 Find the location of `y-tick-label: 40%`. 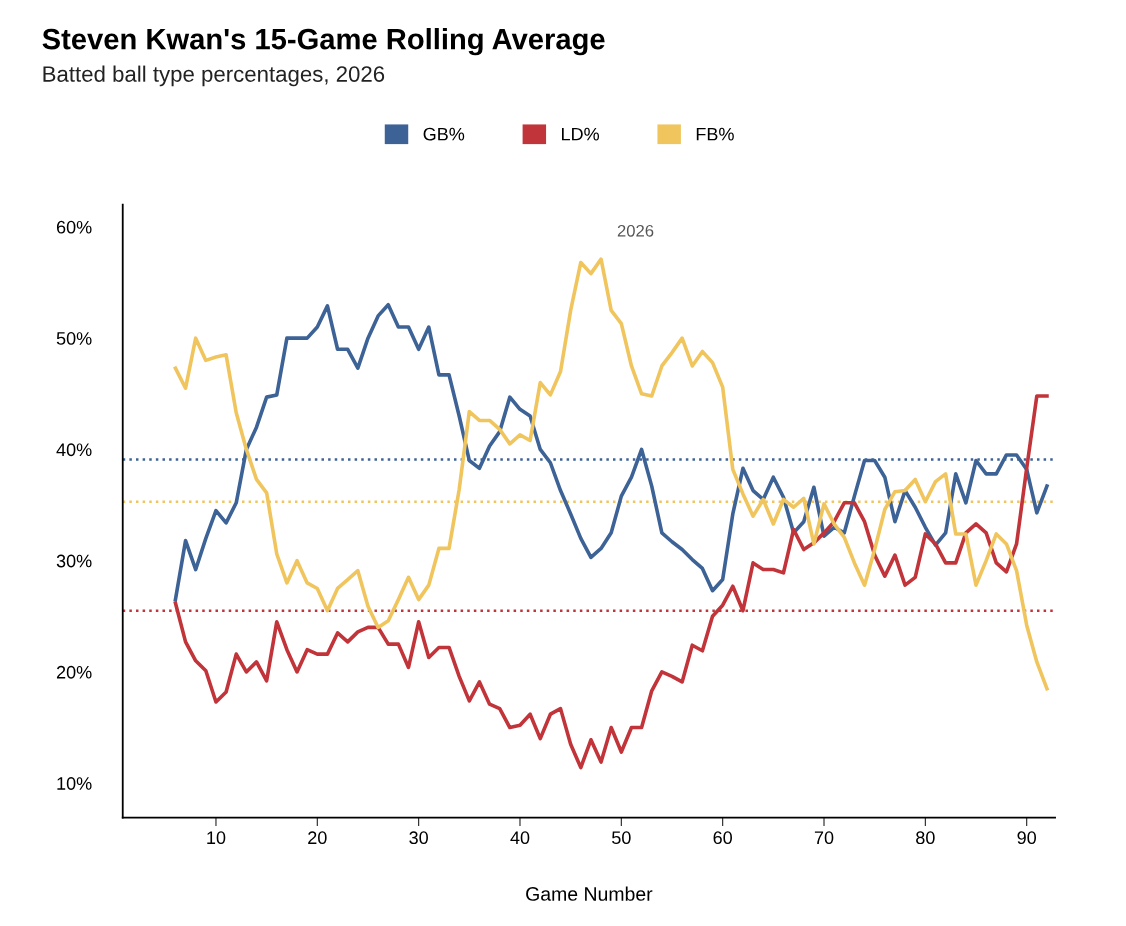

y-tick-label: 40% is located at coordinates (74, 450).